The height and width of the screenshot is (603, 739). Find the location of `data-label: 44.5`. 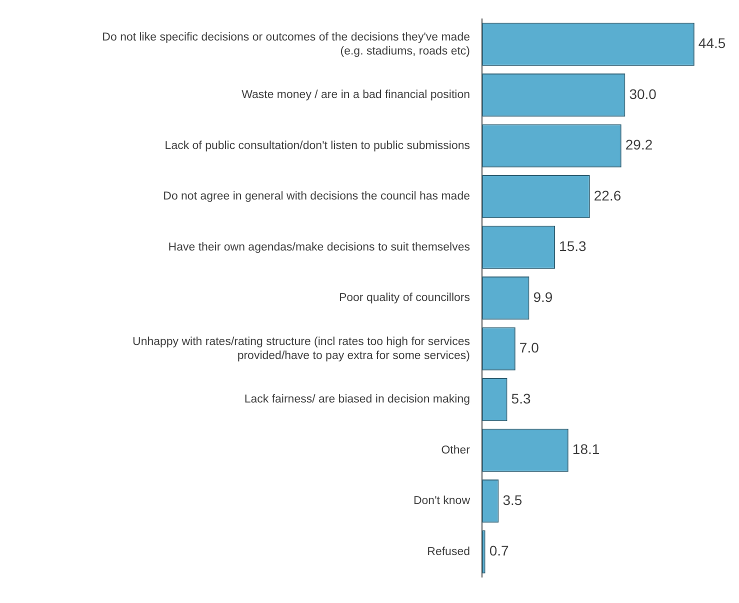

data-label: 44.5 is located at coordinates (712, 43).